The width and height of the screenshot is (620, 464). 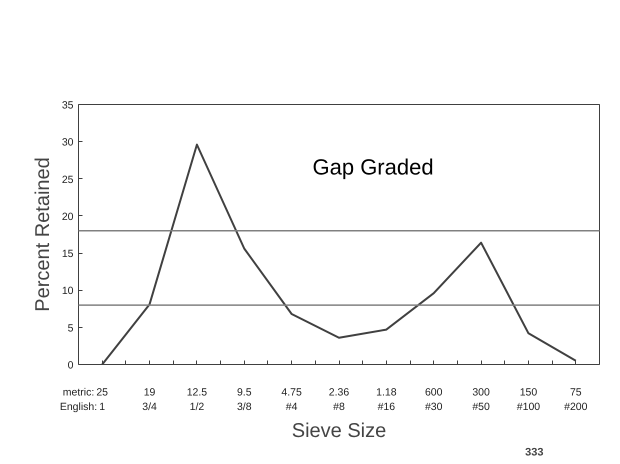 I want to click on y-axis-title: Percent Retained, so click(x=43, y=234).